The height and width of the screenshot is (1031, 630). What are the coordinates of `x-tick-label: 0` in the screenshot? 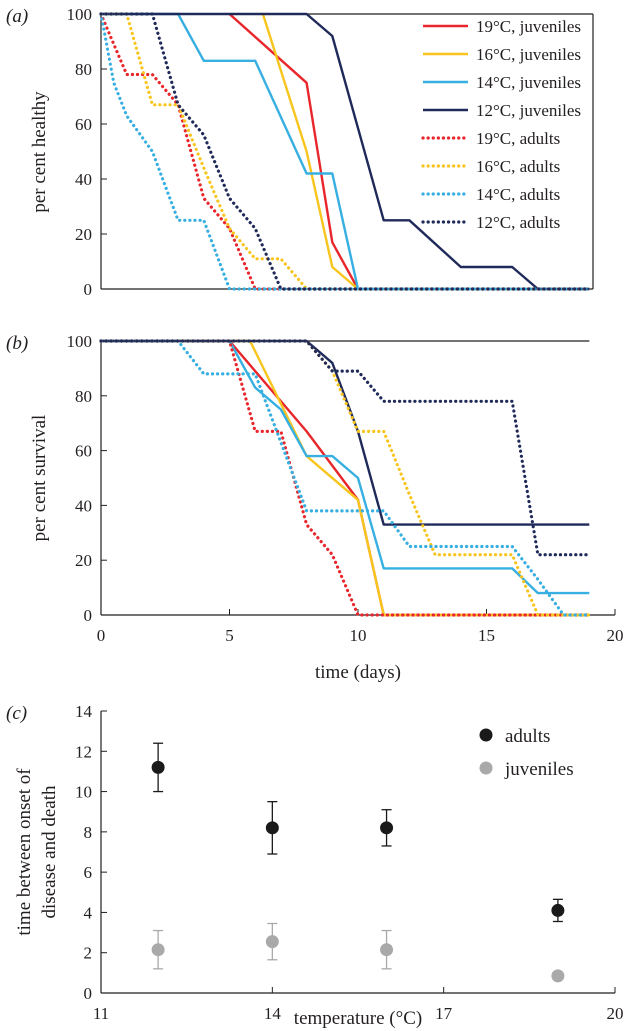 It's located at (101, 635).